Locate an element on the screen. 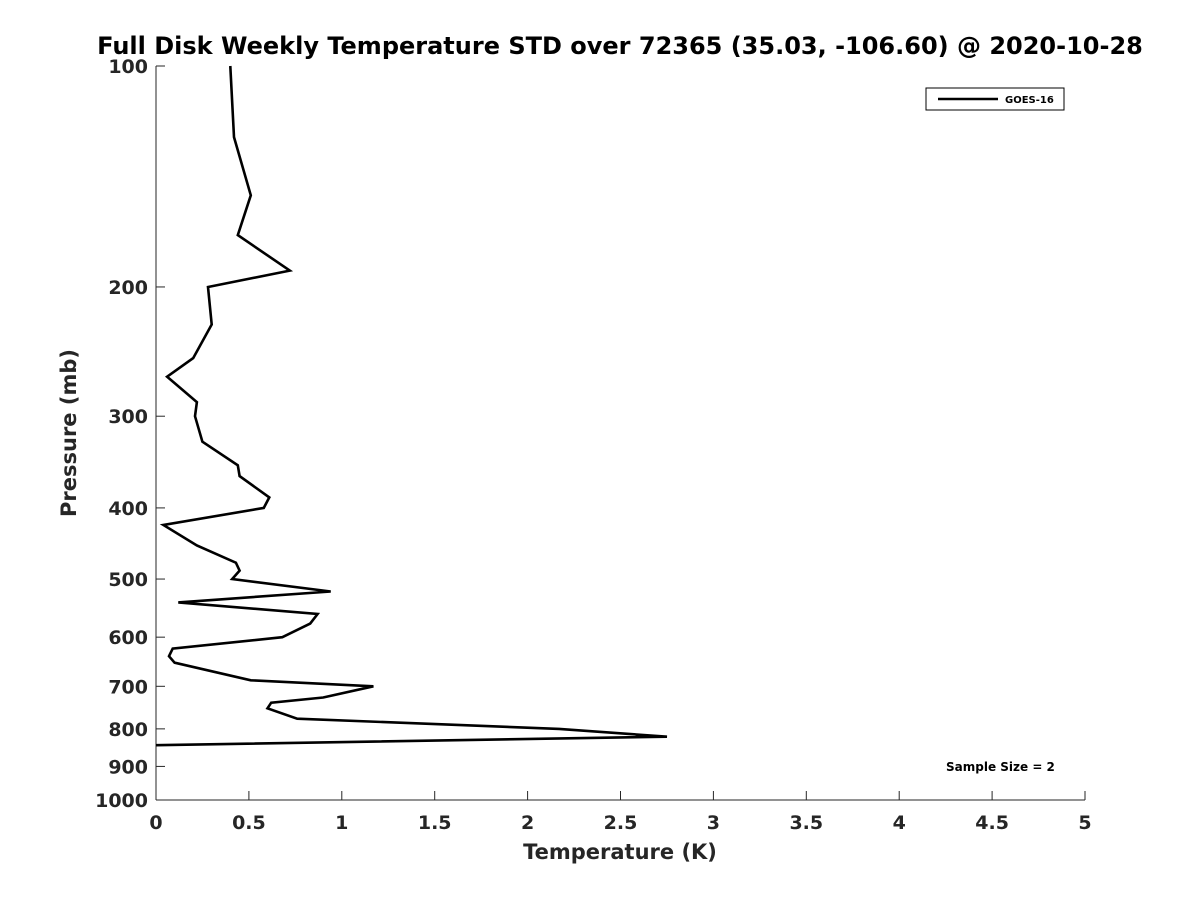 Image resolution: width=1200 pixels, height=900 pixels. x-tick-label: 5 is located at coordinates (1084, 823).